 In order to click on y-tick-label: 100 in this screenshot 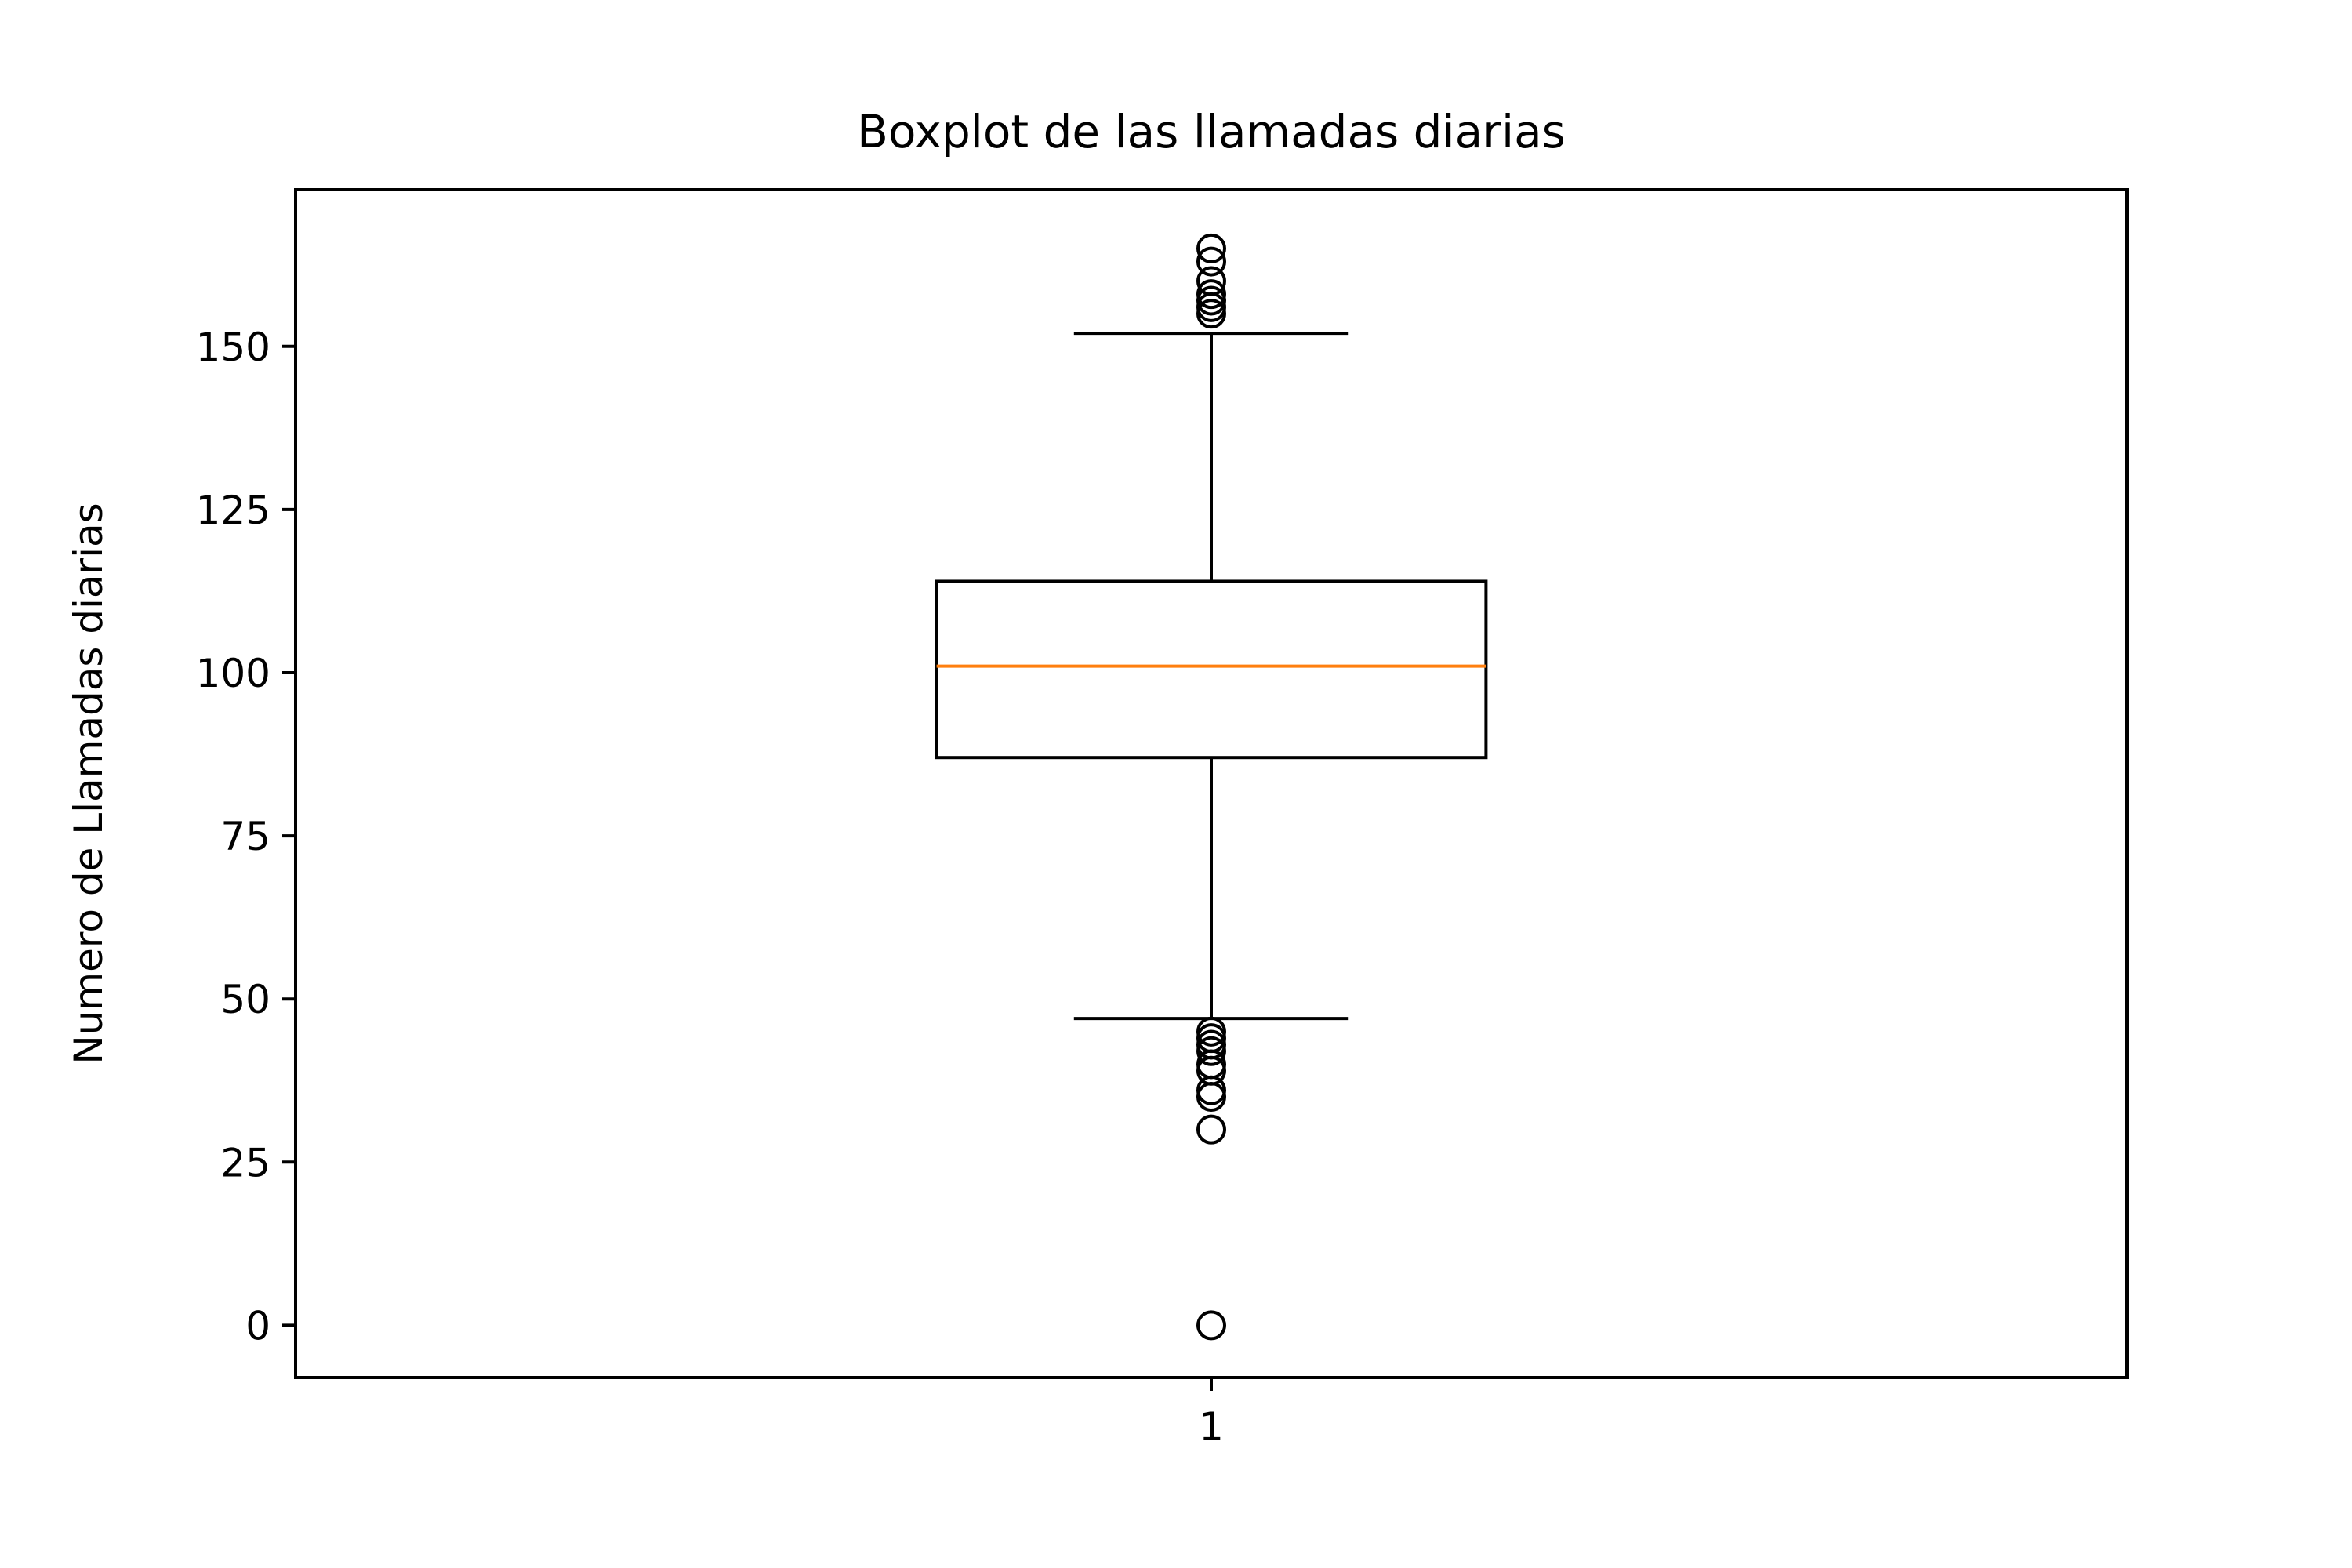, I will do `click(233, 673)`.